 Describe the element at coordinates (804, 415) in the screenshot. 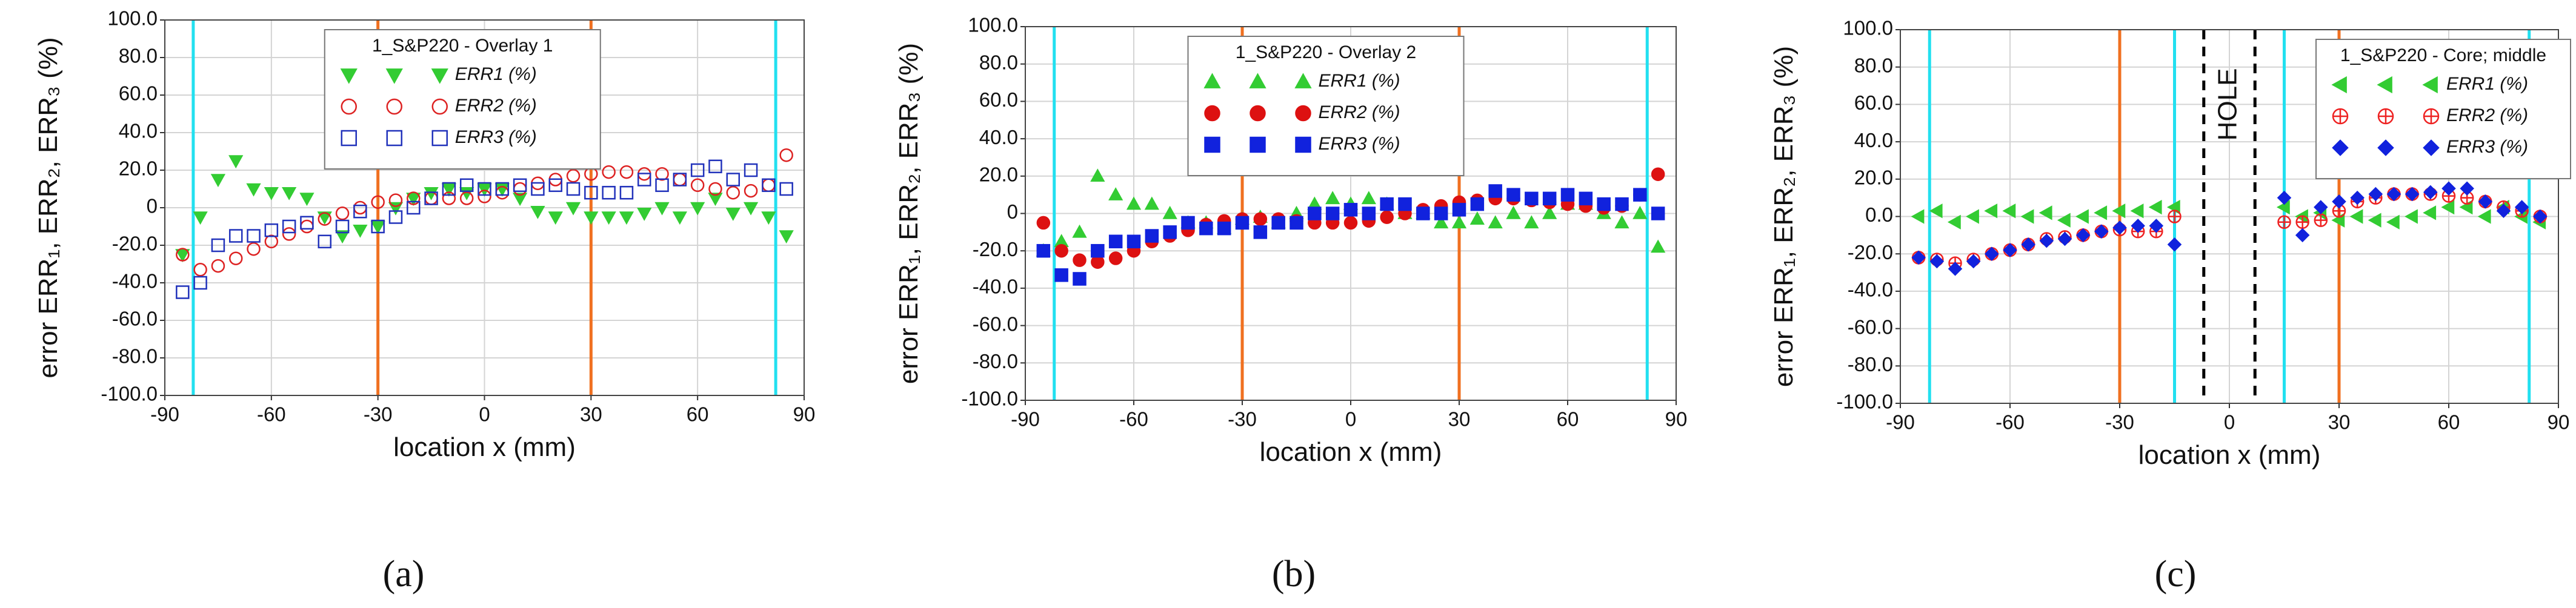

I see `x-tick-label: 90` at that location.